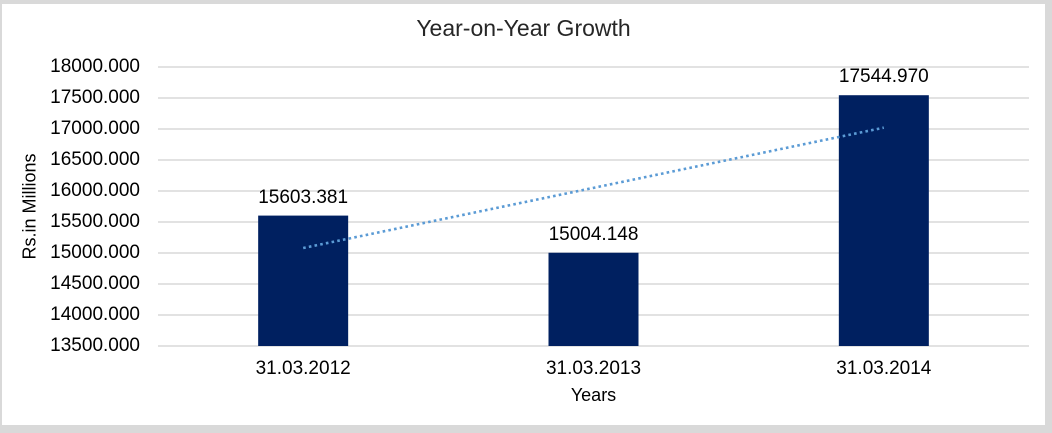  I want to click on x-axis-title: Years, so click(593, 395).